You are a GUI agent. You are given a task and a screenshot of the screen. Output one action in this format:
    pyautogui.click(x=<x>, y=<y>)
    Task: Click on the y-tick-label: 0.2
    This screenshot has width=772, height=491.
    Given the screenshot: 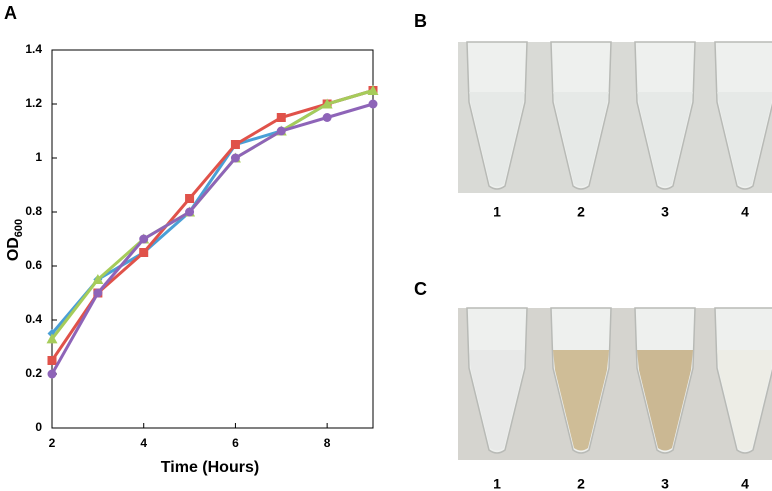 What is the action you would take?
    pyautogui.click(x=33, y=373)
    